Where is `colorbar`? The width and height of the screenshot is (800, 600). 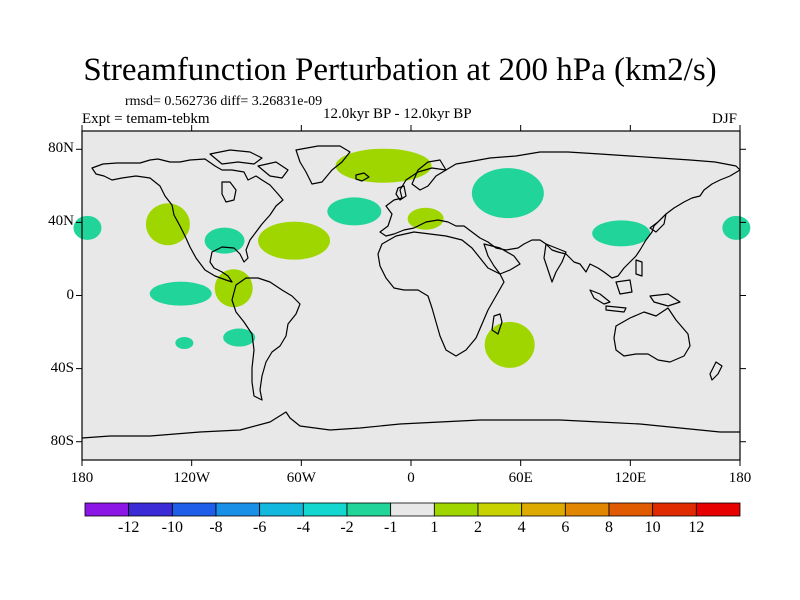
colorbar is located at coordinates (412, 509).